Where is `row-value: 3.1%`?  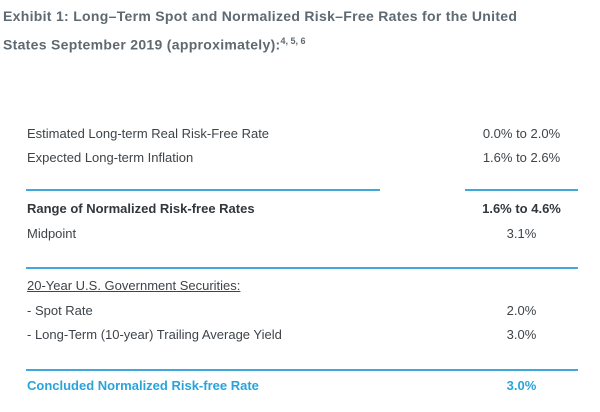
row-value: 3.1% is located at coordinates (521, 233).